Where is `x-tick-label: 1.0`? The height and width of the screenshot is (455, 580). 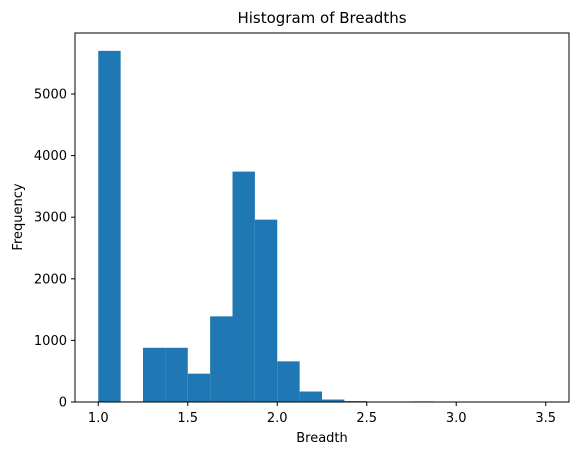
x-tick-label: 1.0 is located at coordinates (98, 418).